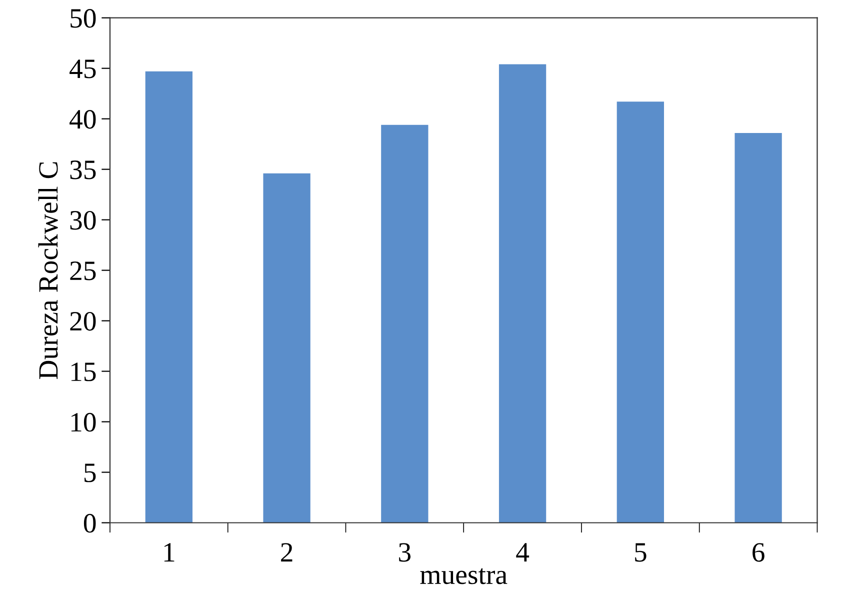 This screenshot has height=615, width=846. I want to click on y-tick-label: 40, so click(83, 119).